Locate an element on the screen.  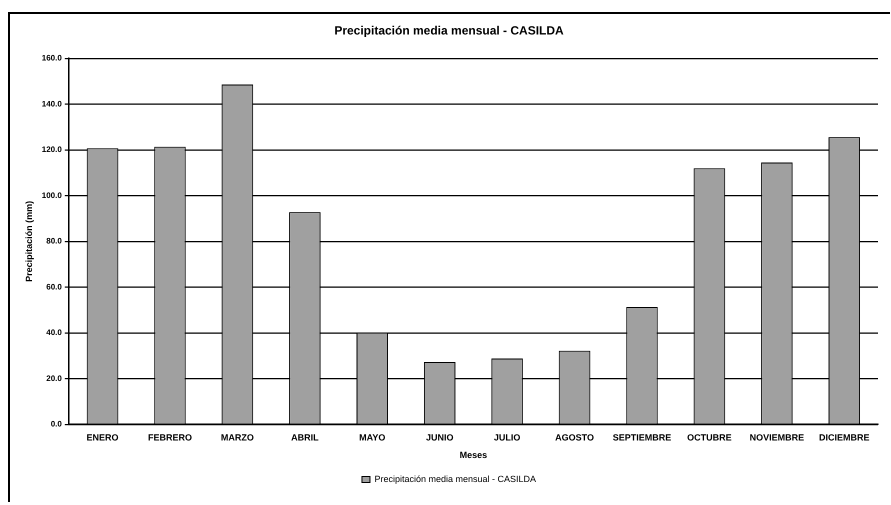
x-tick-label: JULIO is located at coordinates (507, 437).